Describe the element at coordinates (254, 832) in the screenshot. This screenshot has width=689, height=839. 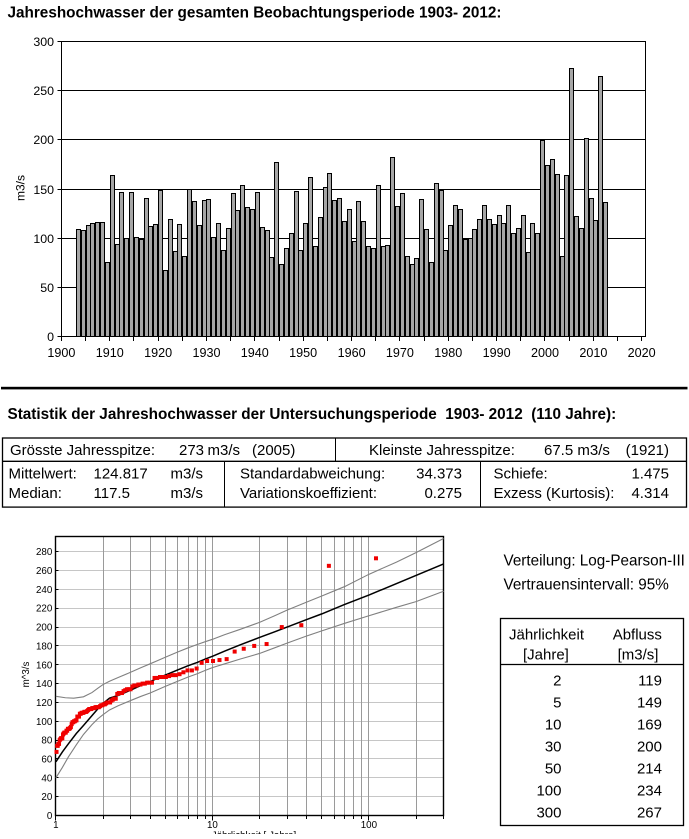
I see `svg-text: Jährlichkeit [ Jahre]` at that location.